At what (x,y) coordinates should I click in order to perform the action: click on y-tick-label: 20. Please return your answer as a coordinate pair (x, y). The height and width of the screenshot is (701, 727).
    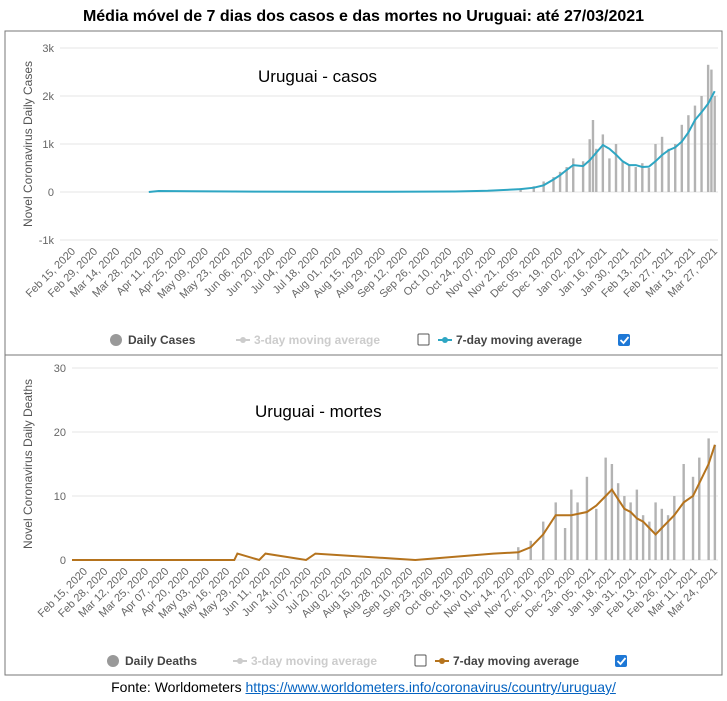
    Looking at the image, I should click on (60, 433).